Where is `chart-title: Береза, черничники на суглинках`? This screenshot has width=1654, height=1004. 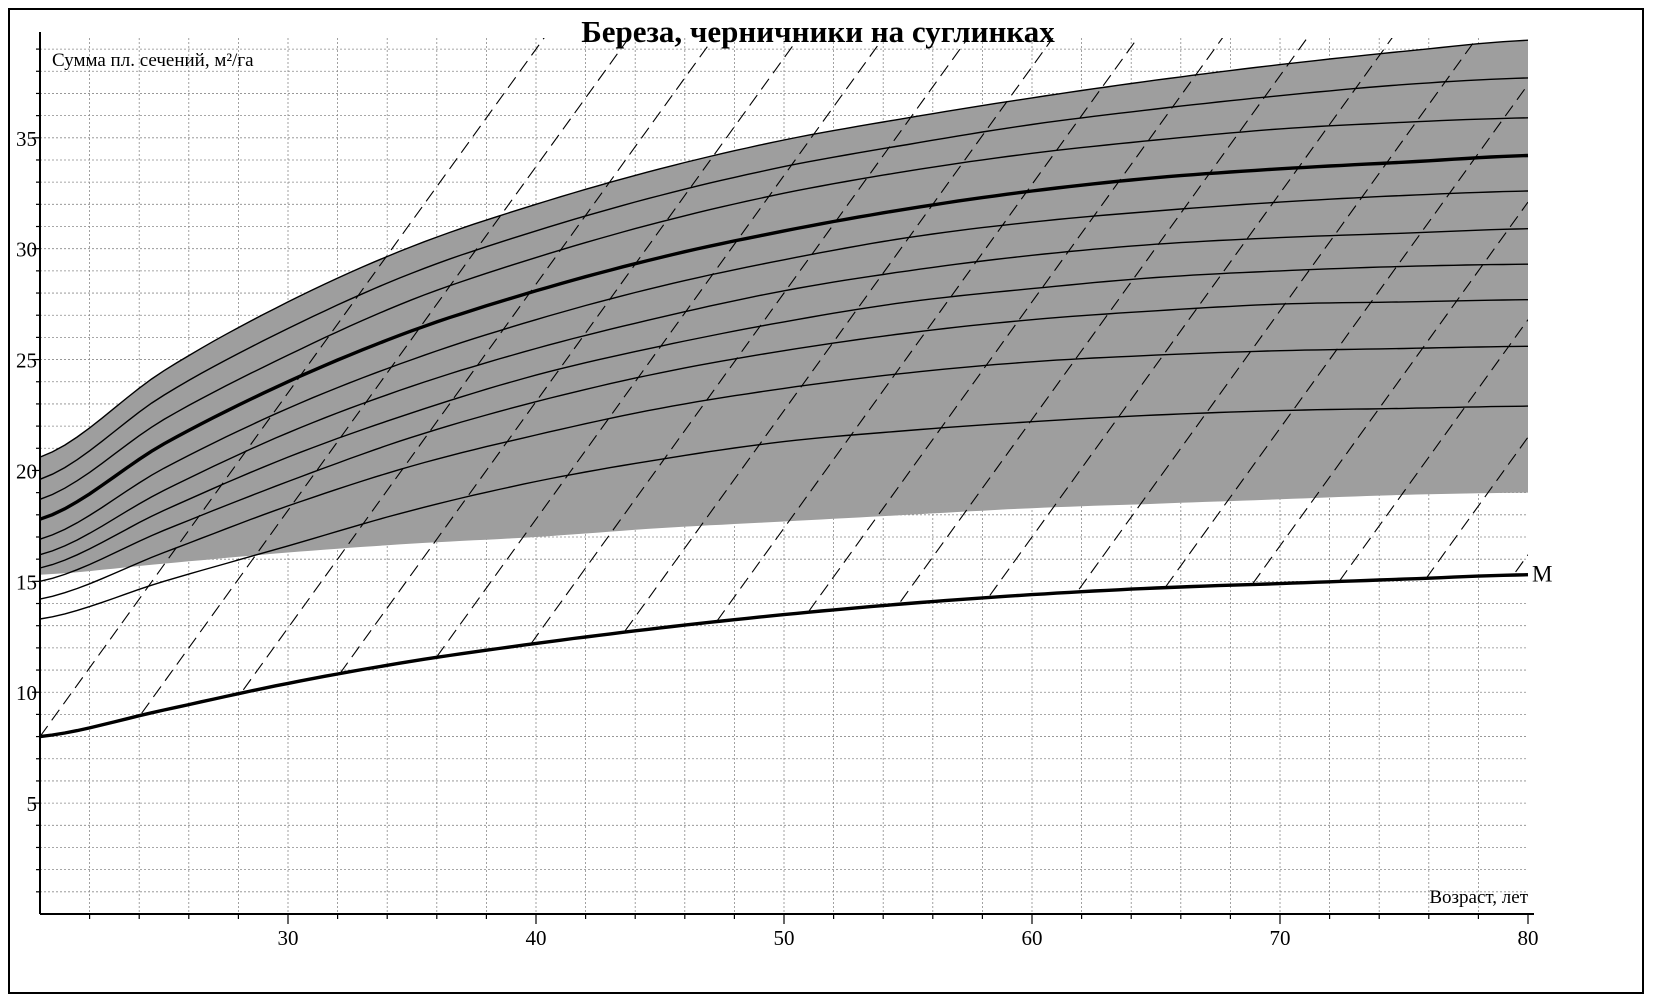
chart-title: Береза, черничники на суглинках is located at coordinates (818, 31).